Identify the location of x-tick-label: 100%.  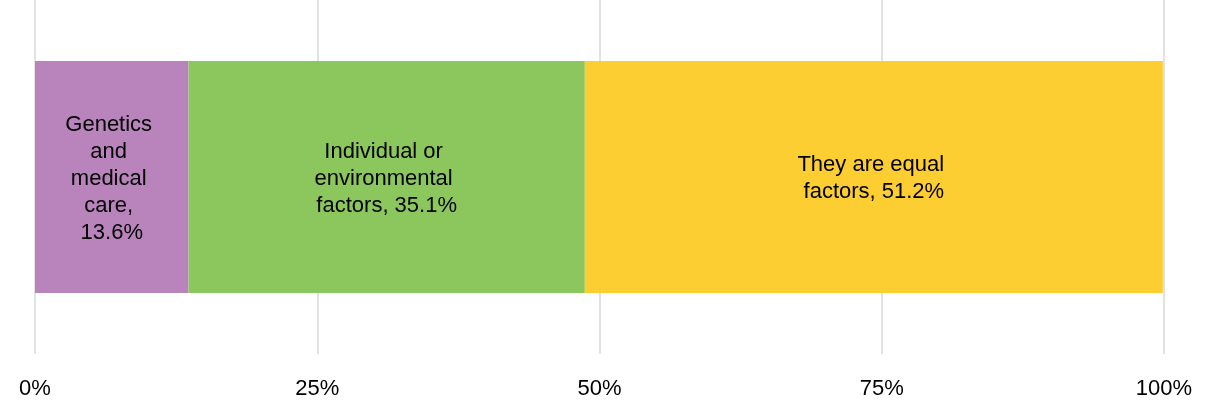
(1164, 387).